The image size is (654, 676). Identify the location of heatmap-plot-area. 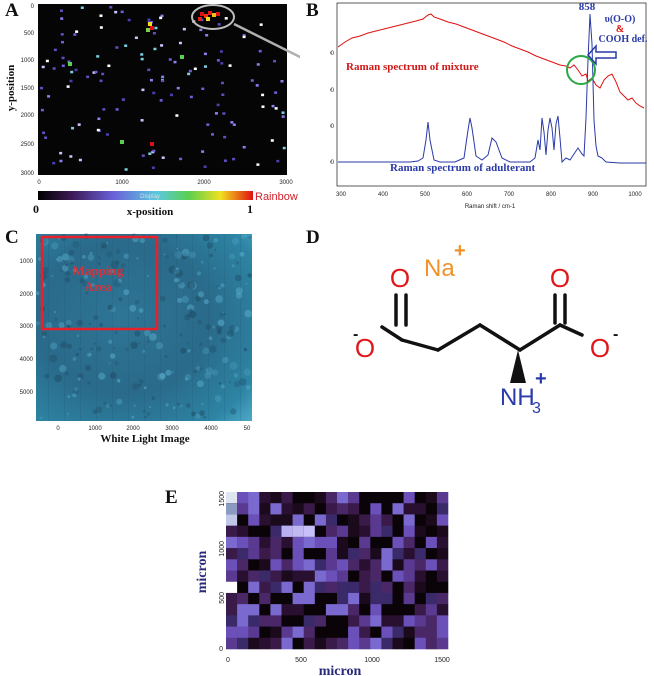
(162, 89).